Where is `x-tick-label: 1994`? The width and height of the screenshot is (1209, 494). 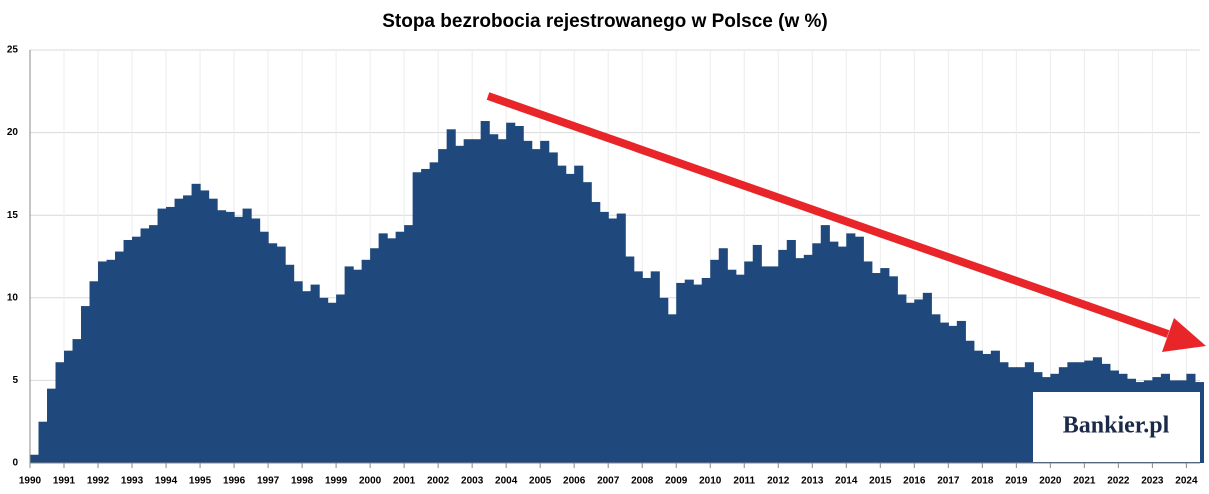
x-tick-label: 1994 is located at coordinates (166, 481).